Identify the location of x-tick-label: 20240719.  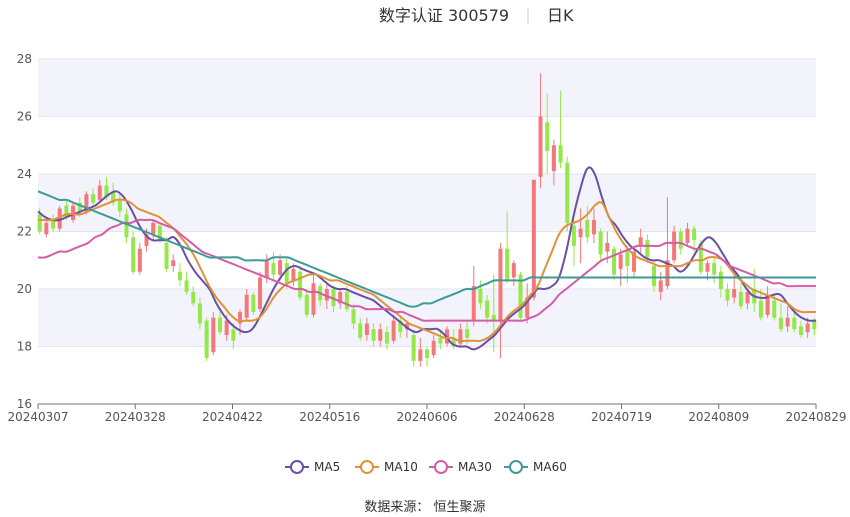
(621, 417).